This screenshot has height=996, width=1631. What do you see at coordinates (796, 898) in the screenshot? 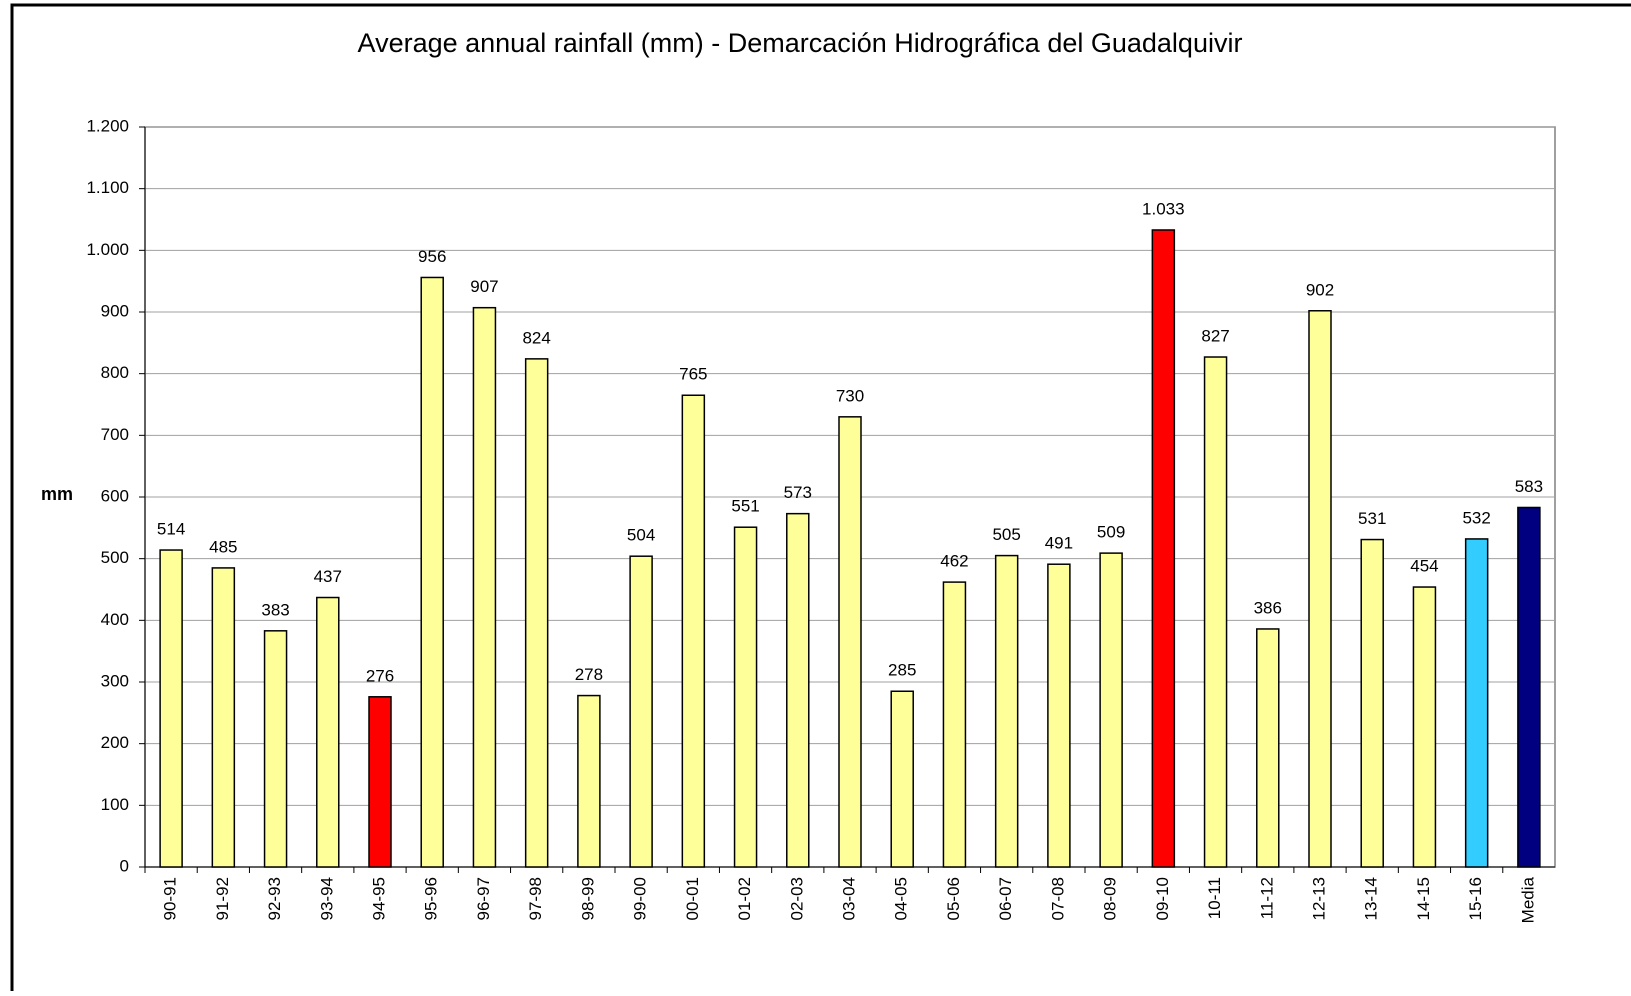
I see `x-tick-label: 02-03` at bounding box center [796, 898].